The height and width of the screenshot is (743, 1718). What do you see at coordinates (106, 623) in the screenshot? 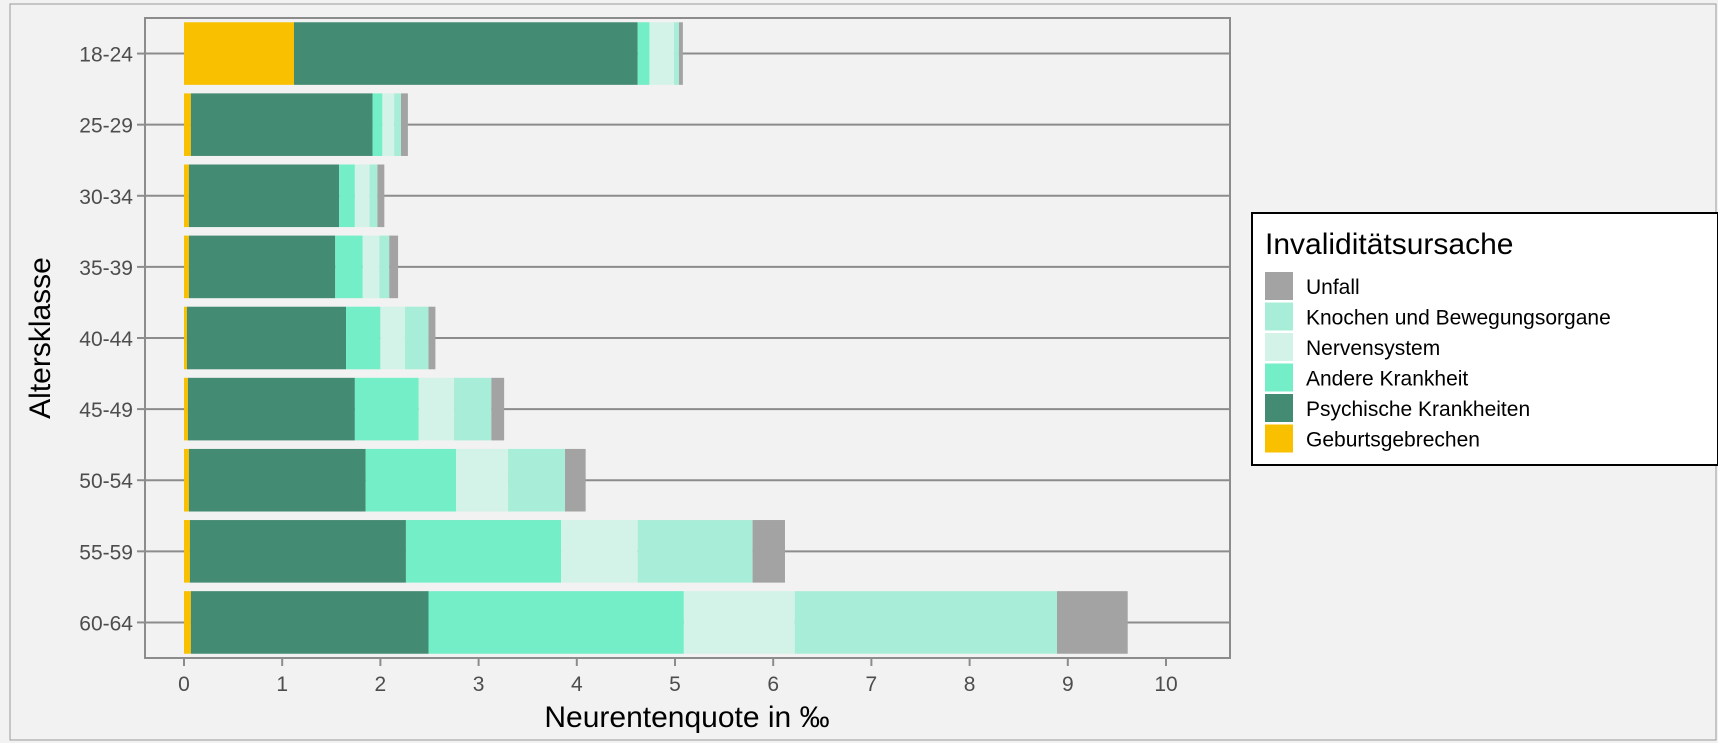
I see `y-tick-label: 60-64` at bounding box center [106, 623].